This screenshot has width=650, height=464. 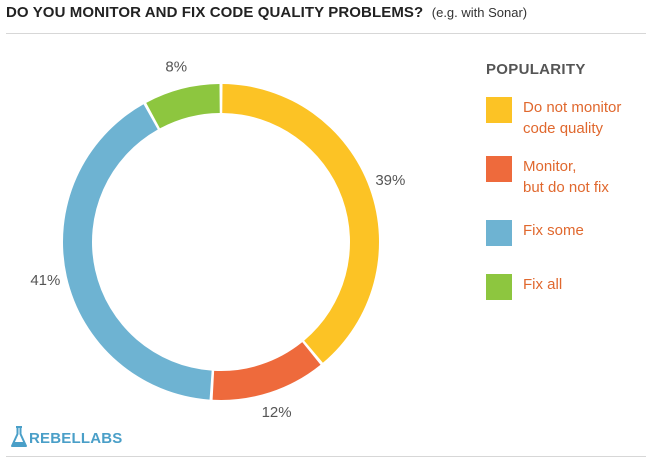 What do you see at coordinates (266, 371) in the screenshot?
I see `slice-monitor-no-fix` at bounding box center [266, 371].